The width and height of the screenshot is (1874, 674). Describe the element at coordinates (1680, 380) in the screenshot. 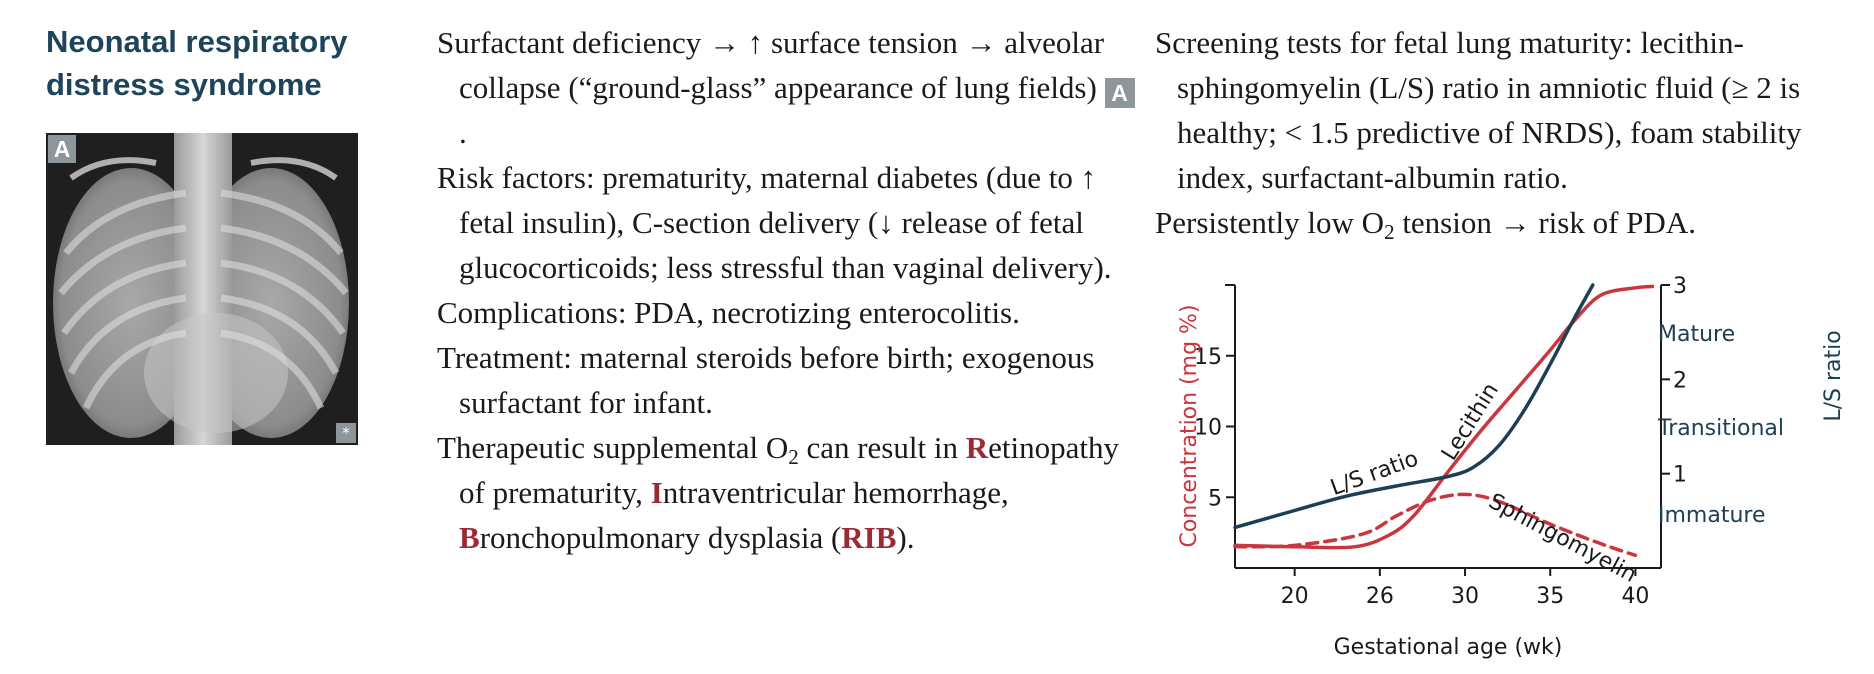

I see `y-right-tick-label: 2` at that location.